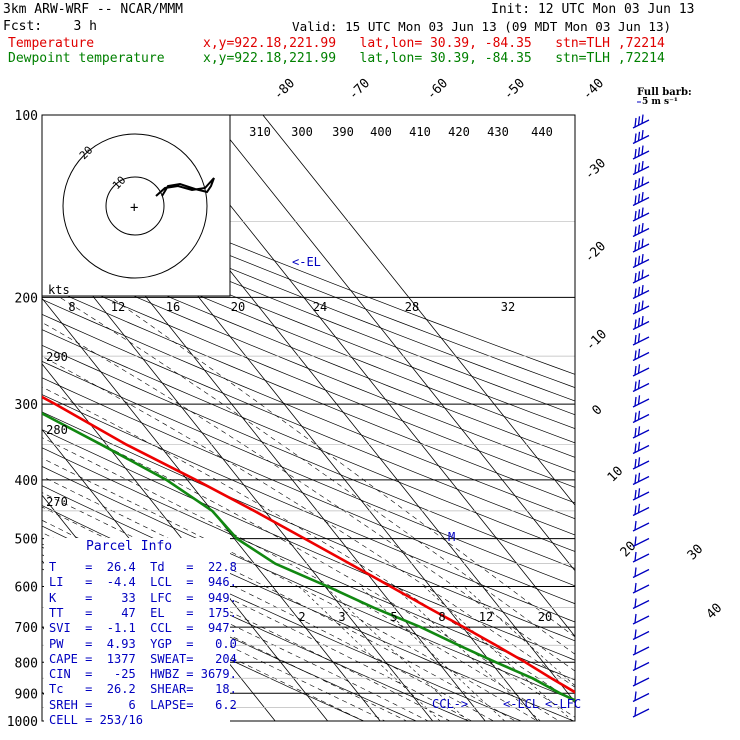 The width and height of the screenshot is (740, 740). What do you see at coordinates (26, 405) in the screenshot?
I see `pressure-tick-300: 300` at bounding box center [26, 405].